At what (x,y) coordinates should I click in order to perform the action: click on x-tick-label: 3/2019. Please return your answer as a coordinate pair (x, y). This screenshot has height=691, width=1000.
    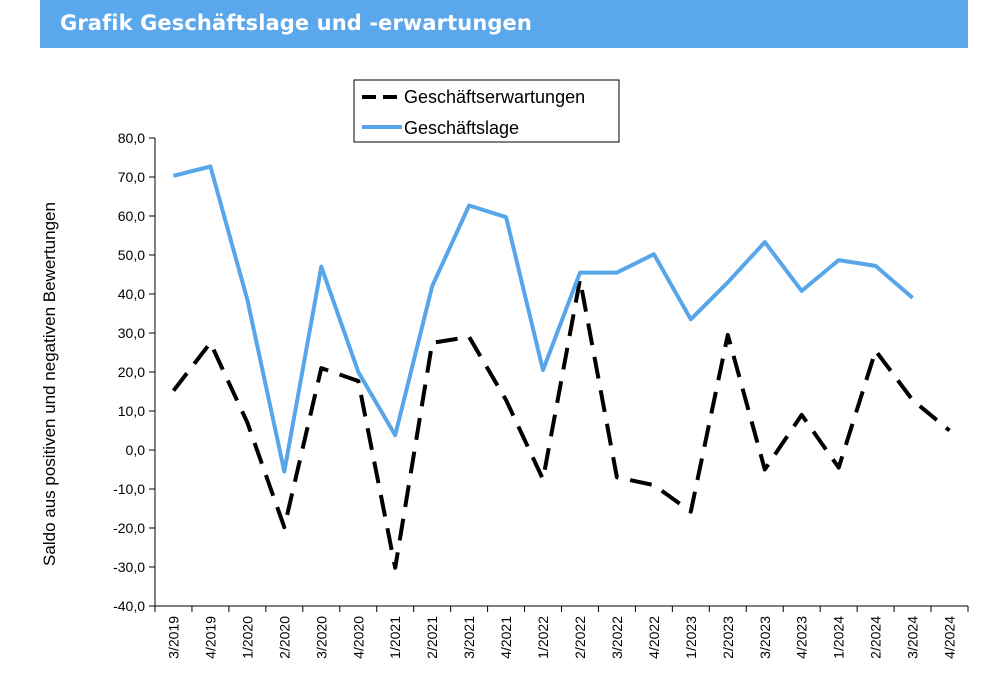
    Looking at the image, I should click on (173, 637).